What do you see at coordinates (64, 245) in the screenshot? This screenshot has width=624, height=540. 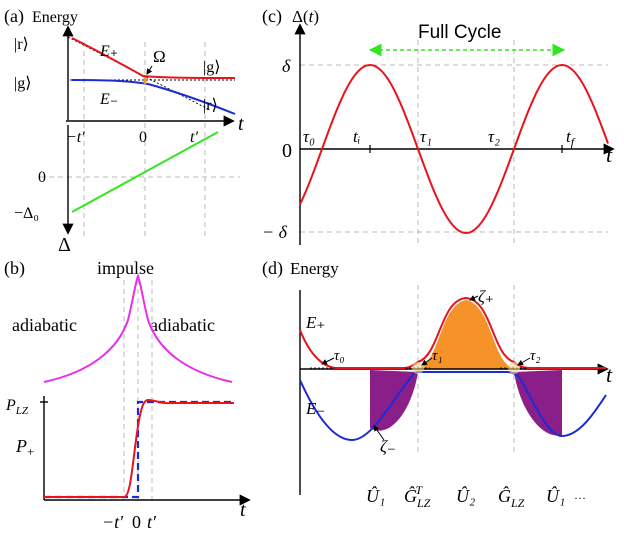 I see `panel-a-ylabel-delta: Δ` at bounding box center [64, 245].